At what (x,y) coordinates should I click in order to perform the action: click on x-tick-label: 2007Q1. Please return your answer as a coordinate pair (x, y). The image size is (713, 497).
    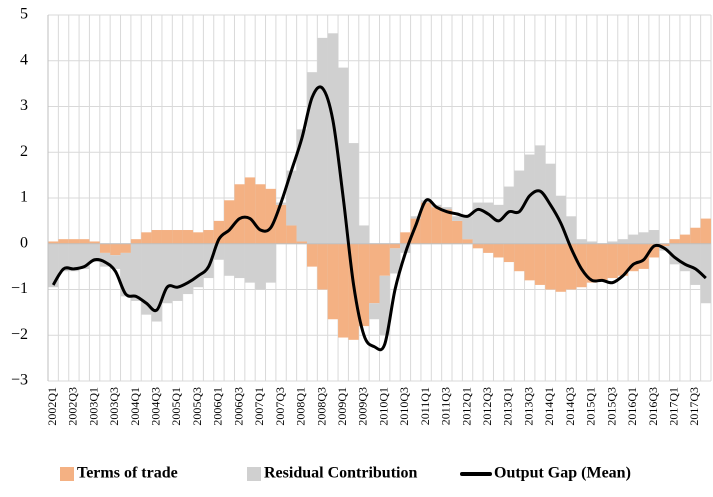
    Looking at the image, I should click on (259, 406).